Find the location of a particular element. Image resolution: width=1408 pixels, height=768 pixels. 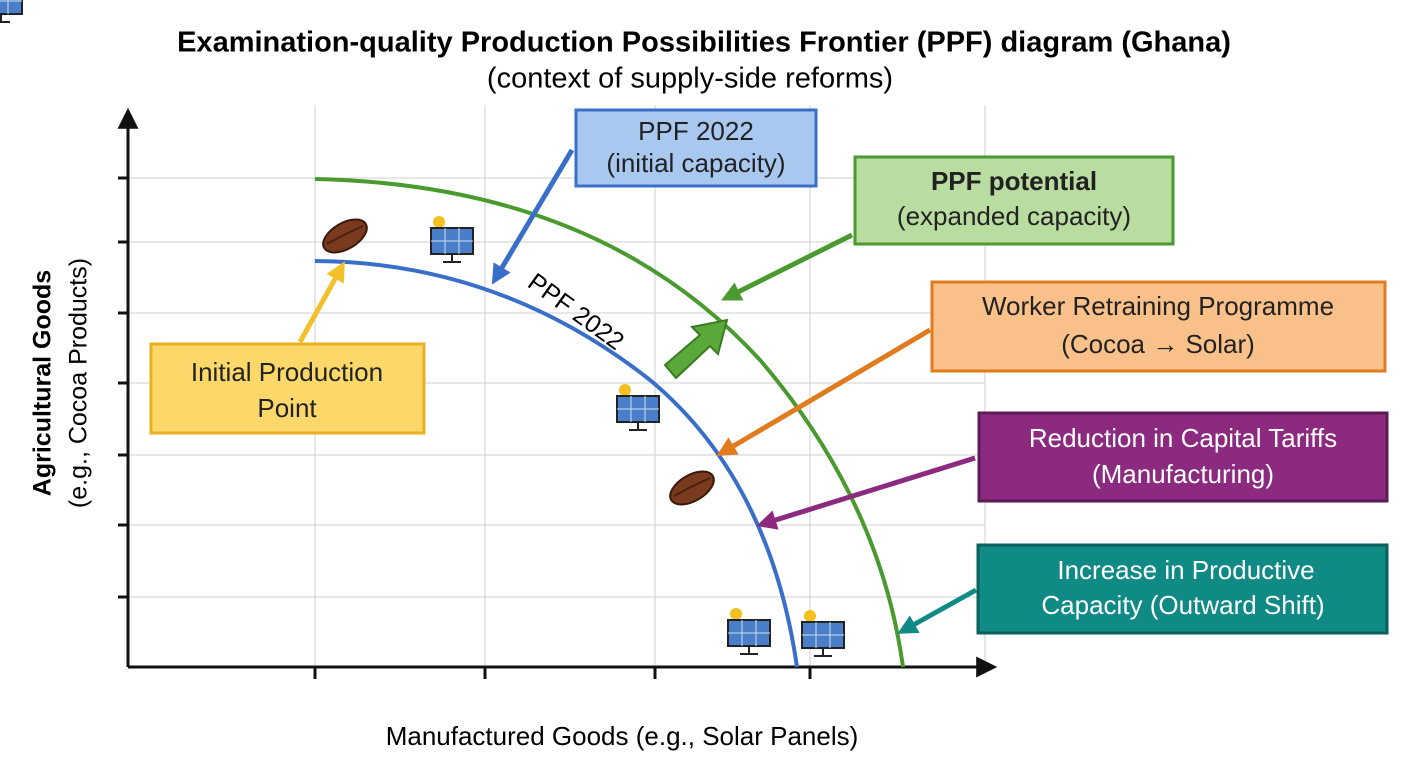

callout-text: Point is located at coordinates (287, 408).